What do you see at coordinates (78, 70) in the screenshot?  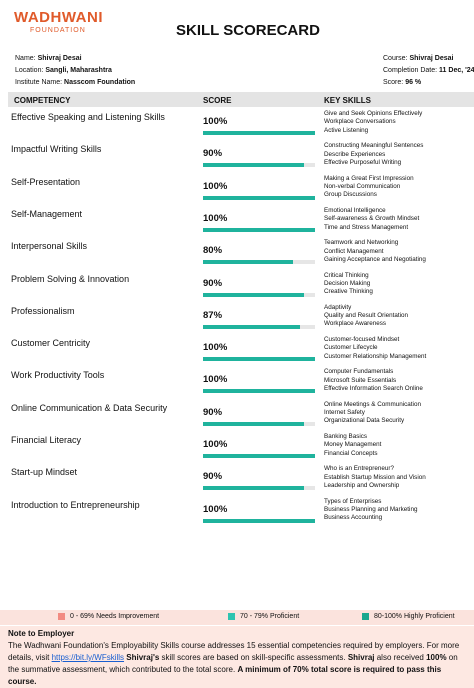 I see `info-value: Sangli, Maharashtra` at bounding box center [78, 70].